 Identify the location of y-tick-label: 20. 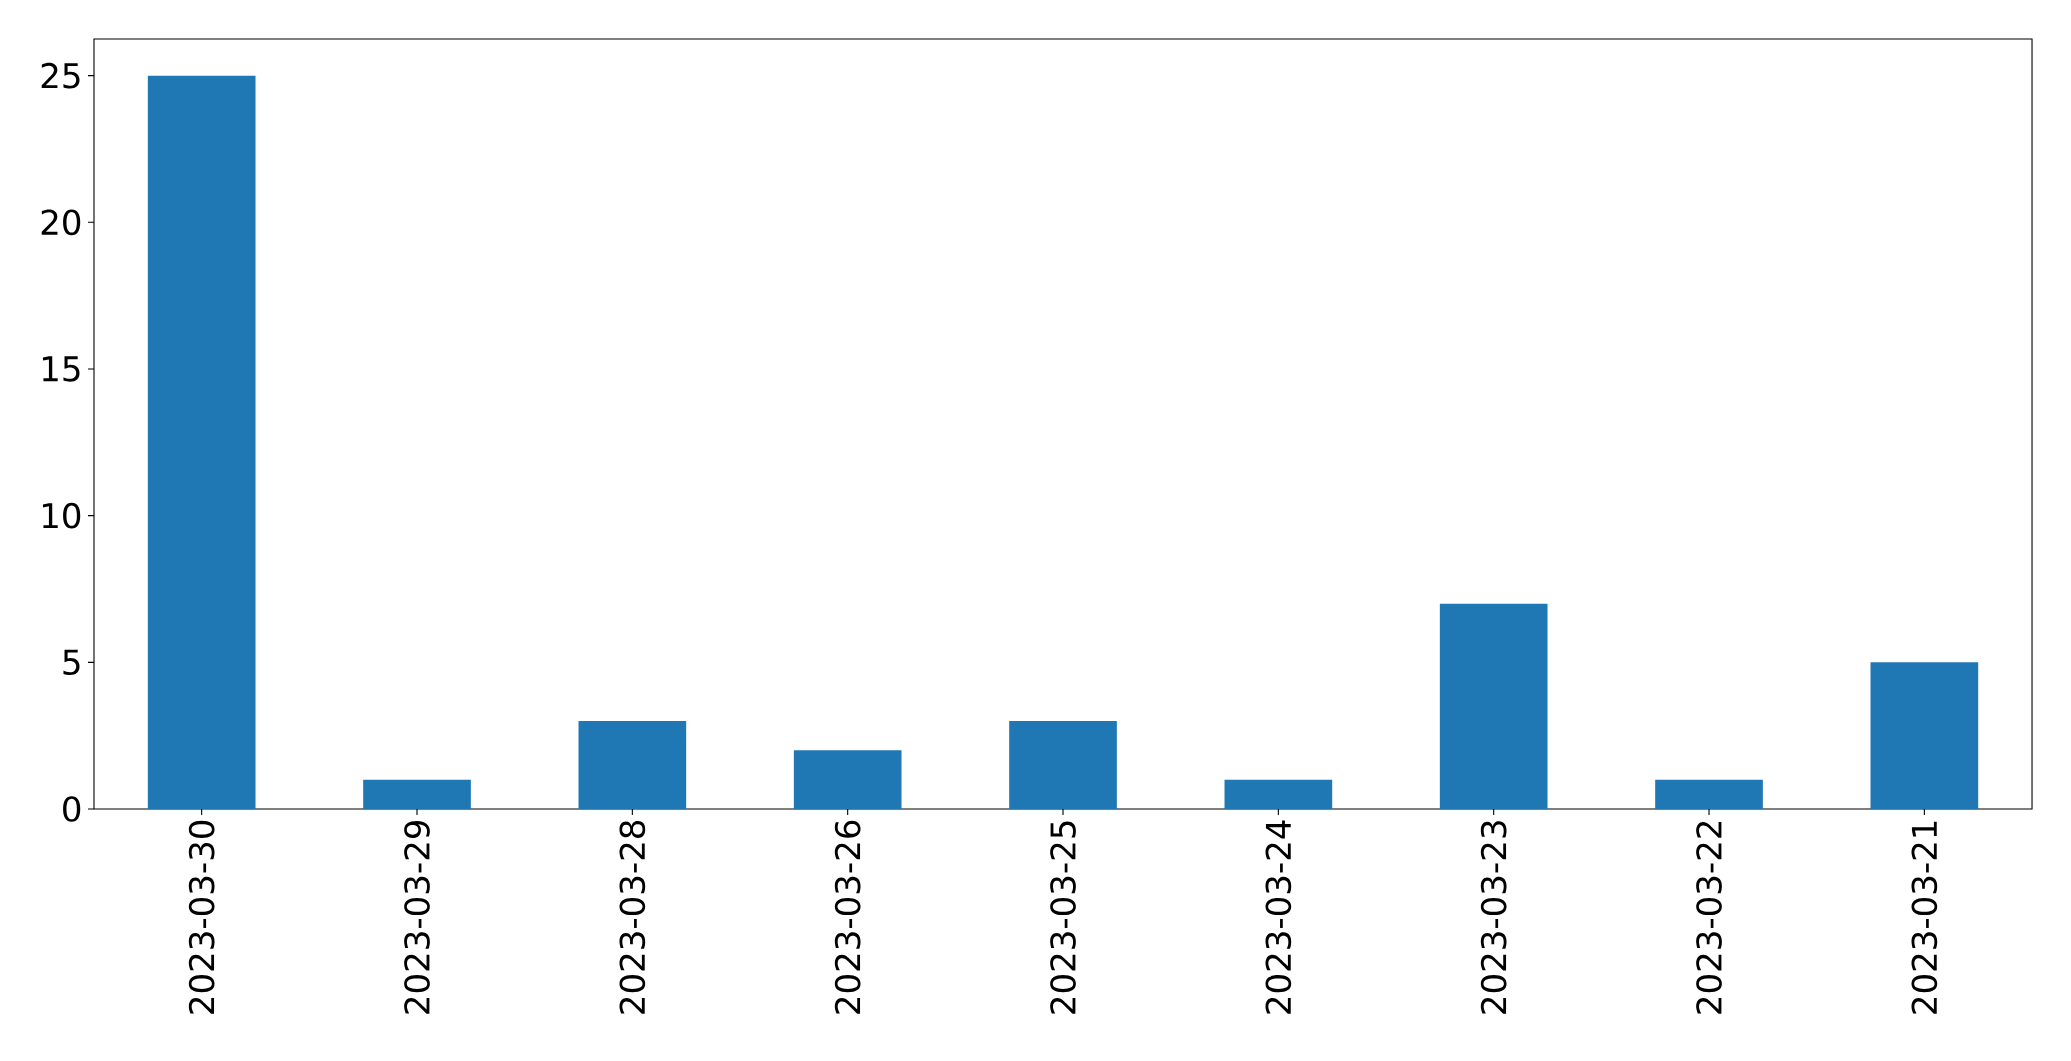
(61, 222).